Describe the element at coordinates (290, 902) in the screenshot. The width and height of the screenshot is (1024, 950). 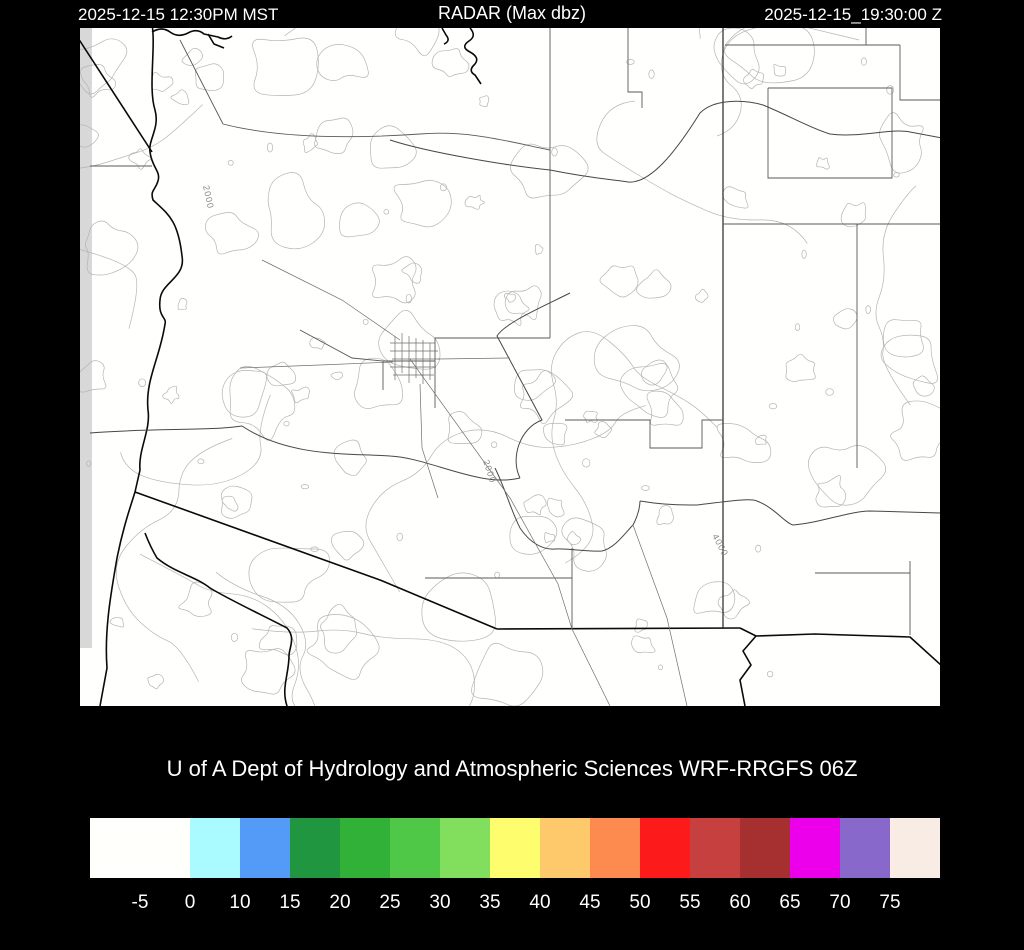
I see `colorbar-tick-label: 15` at that location.